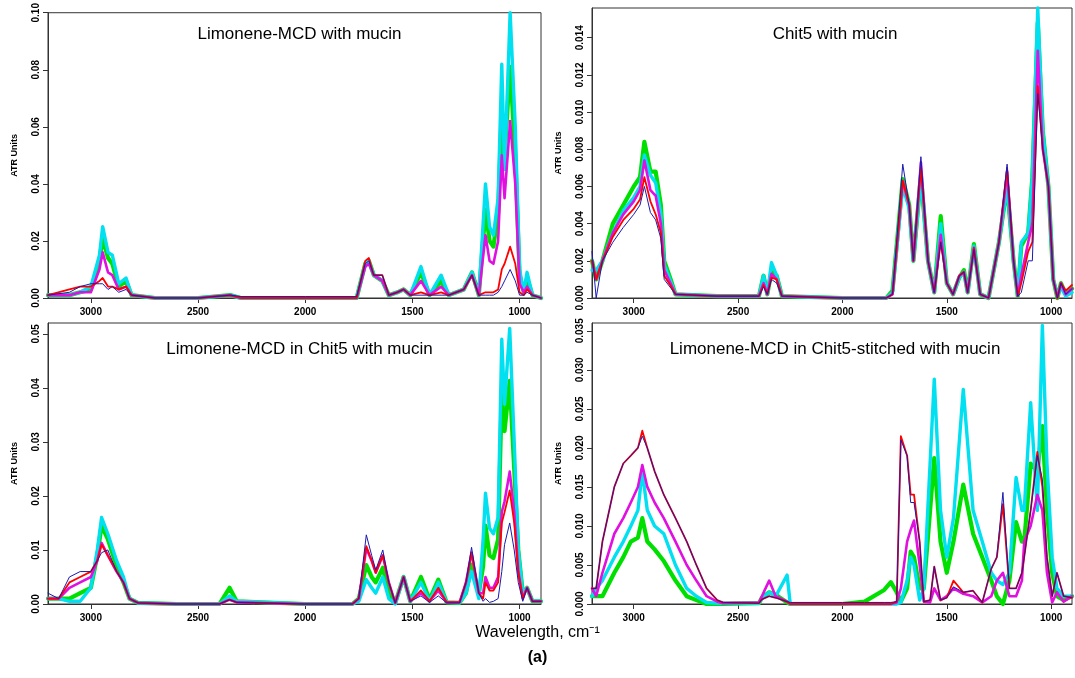 This screenshot has width=1075, height=678. Describe the element at coordinates (35, 333) in the screenshot. I see `y-tick-label: 0.05` at that location.